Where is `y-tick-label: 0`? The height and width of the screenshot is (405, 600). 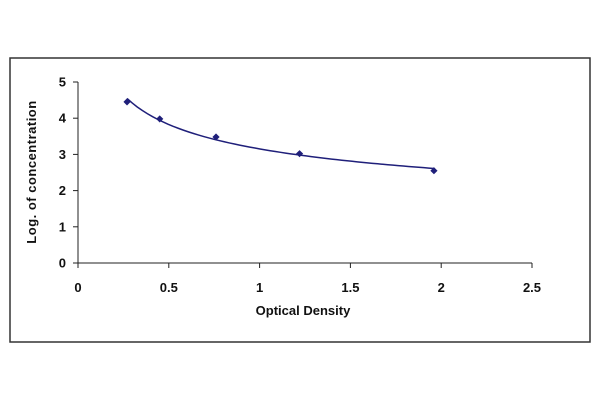
y-tick-label: 0 is located at coordinates (62, 263).